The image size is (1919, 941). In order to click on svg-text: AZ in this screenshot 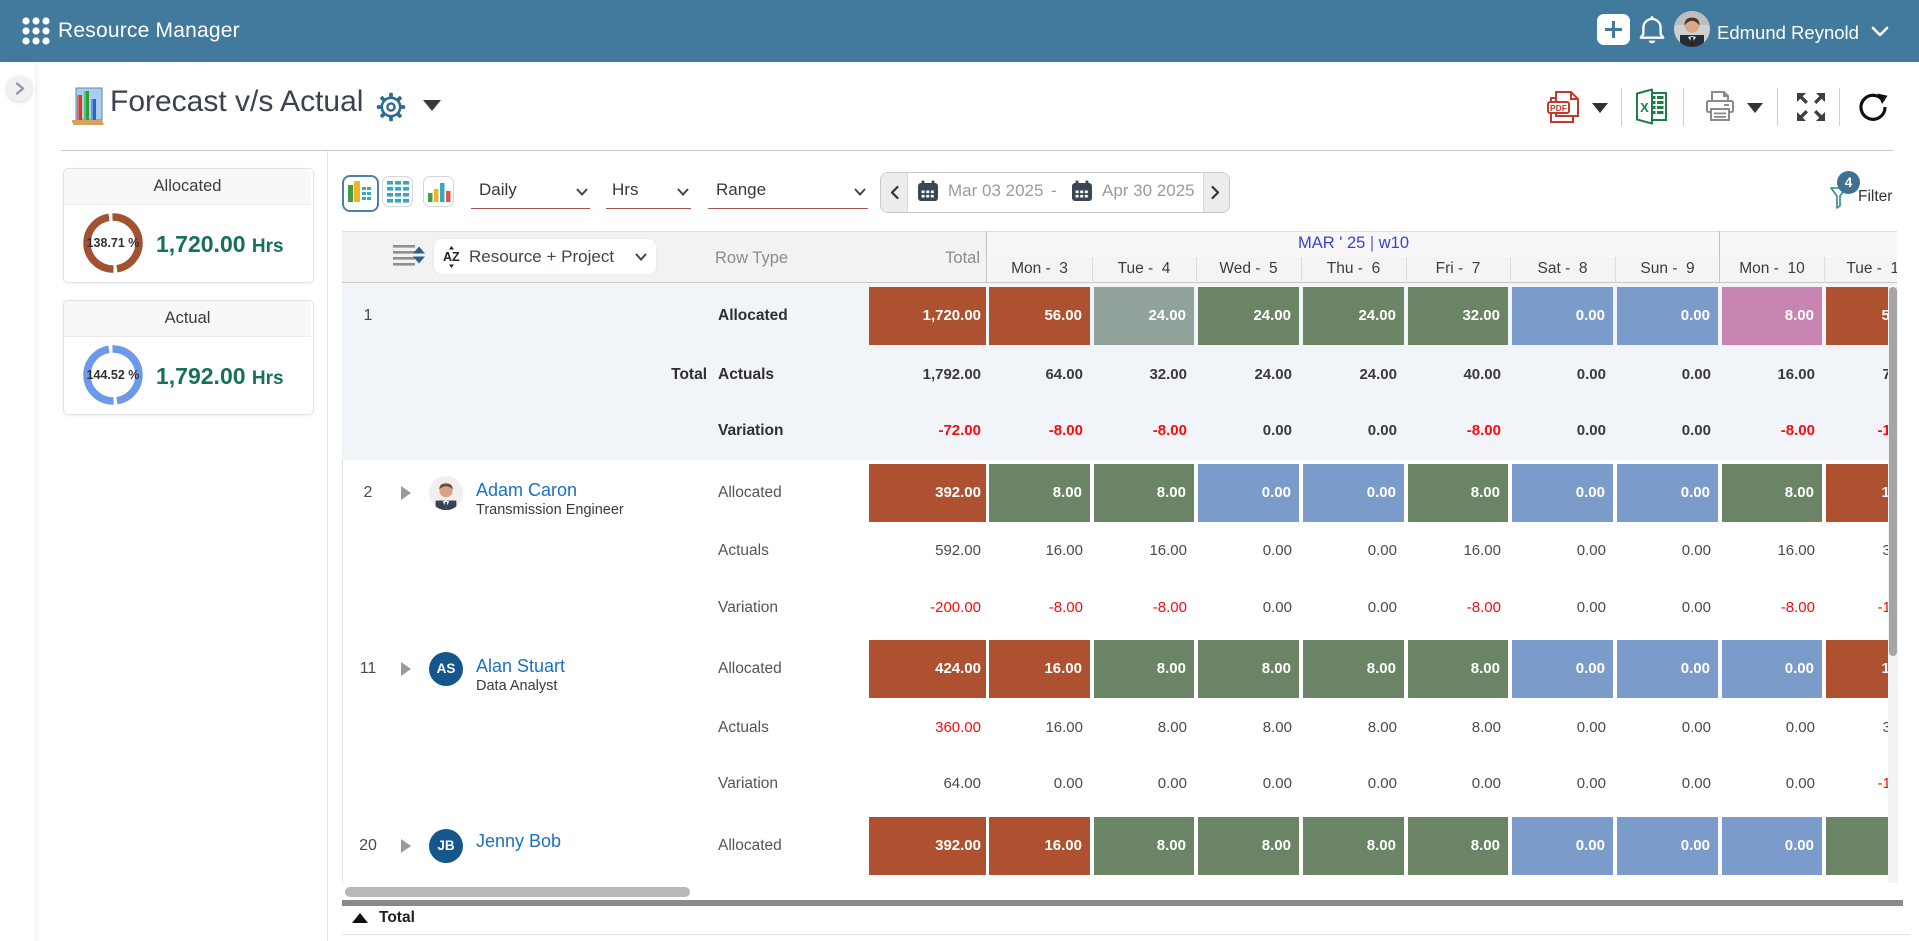, I will do `click(451, 257)`.